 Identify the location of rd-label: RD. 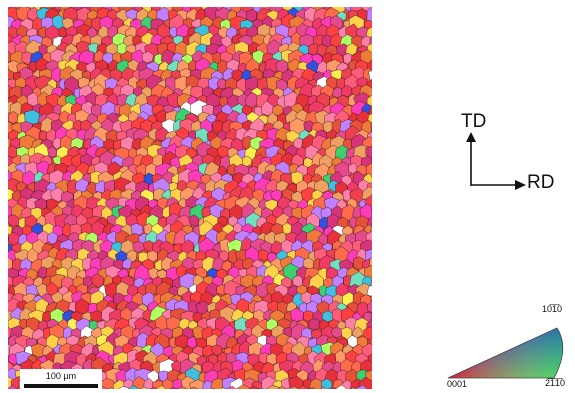
(541, 182).